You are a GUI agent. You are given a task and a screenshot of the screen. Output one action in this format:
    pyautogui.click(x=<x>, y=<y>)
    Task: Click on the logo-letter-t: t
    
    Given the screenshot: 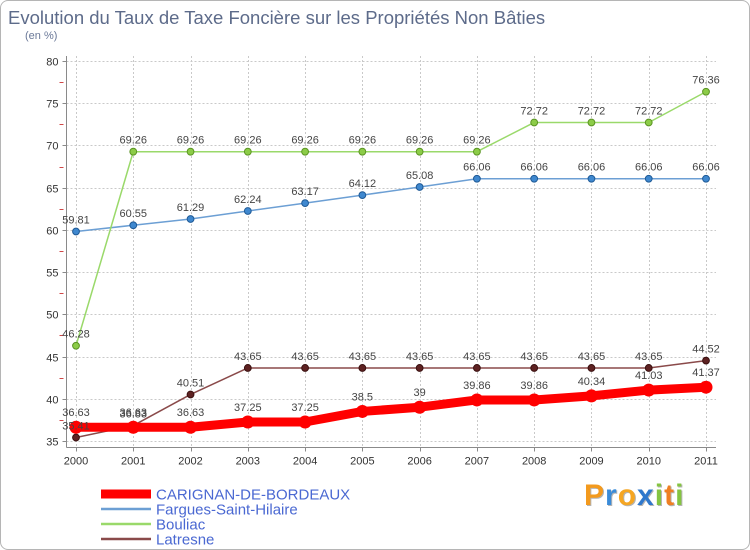 What is the action you would take?
    pyautogui.click(x=670, y=495)
    